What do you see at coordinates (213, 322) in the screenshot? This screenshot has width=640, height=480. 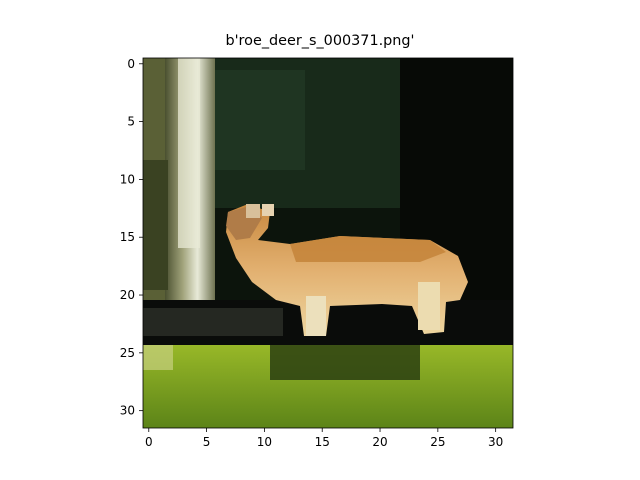 I see `branch-band` at bounding box center [213, 322].